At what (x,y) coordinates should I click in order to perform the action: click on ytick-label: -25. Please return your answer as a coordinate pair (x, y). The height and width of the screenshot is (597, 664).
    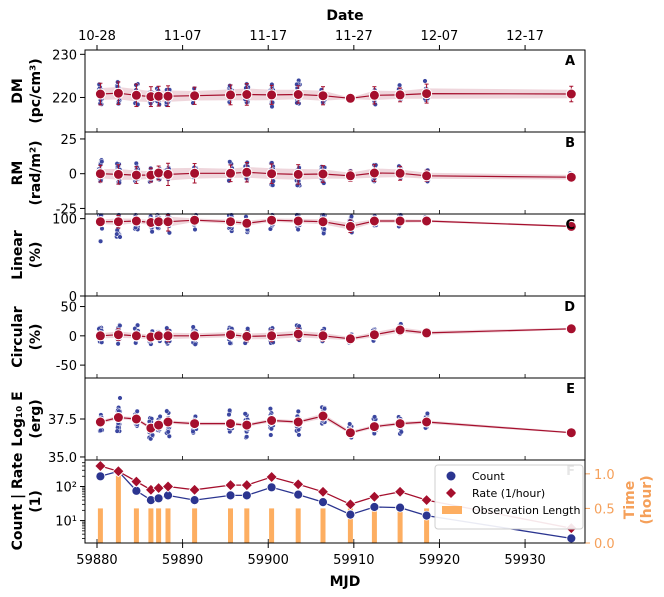
    Looking at the image, I should click on (66, 209).